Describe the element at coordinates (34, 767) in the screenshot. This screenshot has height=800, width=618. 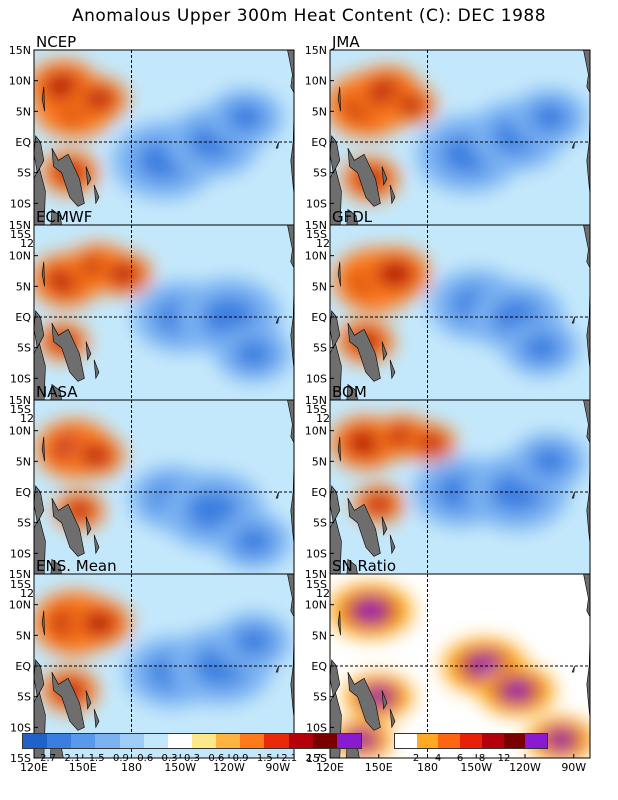
I see `x-tick-label: 120E` at that location.